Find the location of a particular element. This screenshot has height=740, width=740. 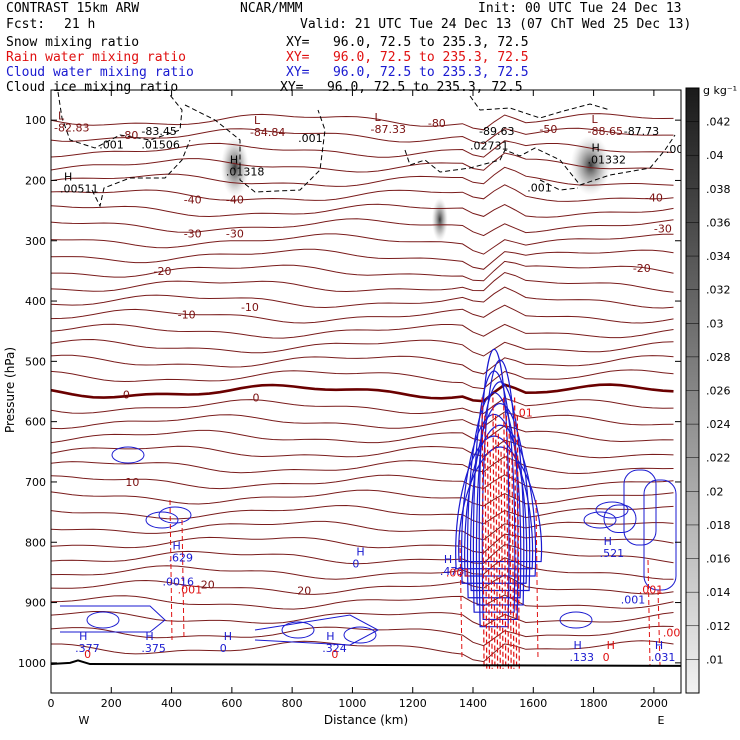

x-tick-label: 1600 is located at coordinates (533, 703).